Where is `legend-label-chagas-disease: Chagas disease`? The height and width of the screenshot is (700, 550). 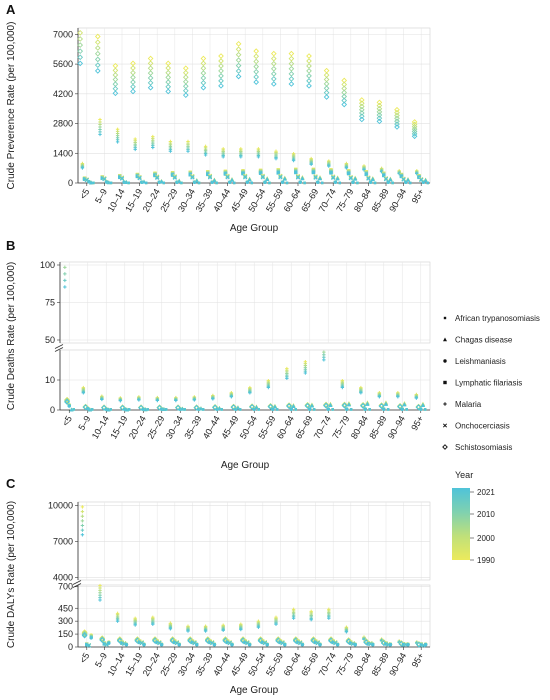 legend-label-chagas-disease: Chagas disease is located at coordinates (484, 340).